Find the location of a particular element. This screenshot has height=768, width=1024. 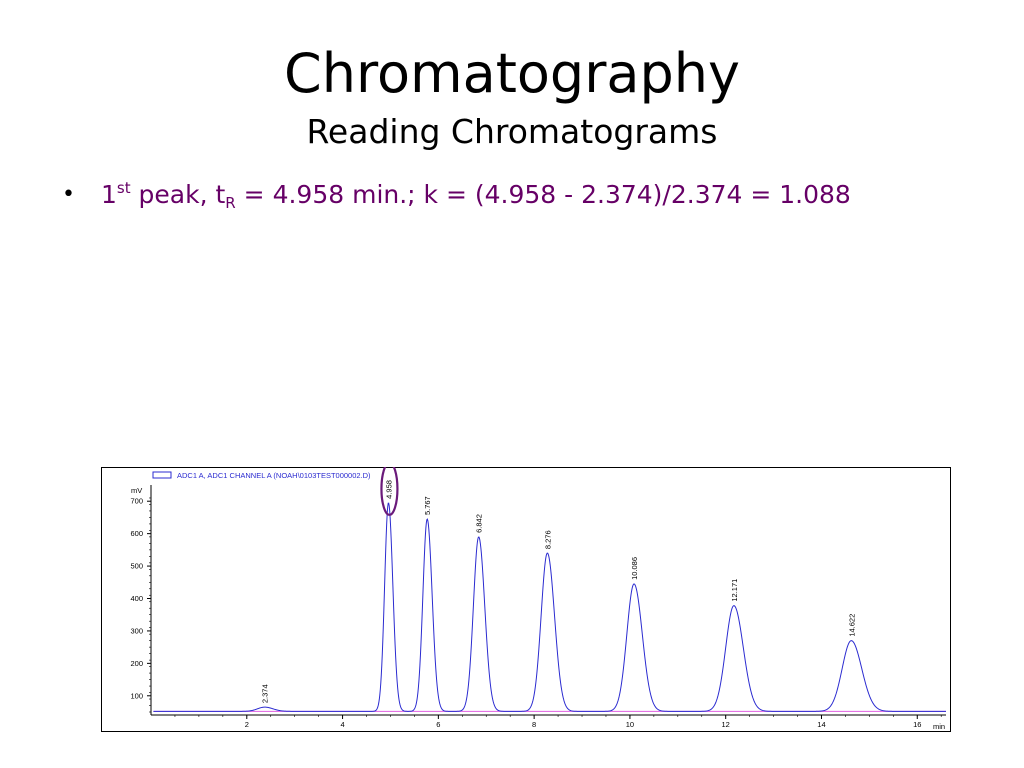

peak-label: 6.842 is located at coordinates (479, 523).